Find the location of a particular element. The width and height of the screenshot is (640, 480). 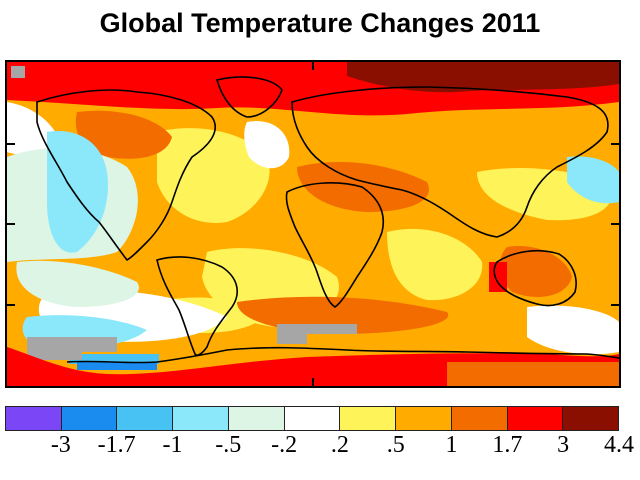

north-atlantic-white is located at coordinates (267, 145).